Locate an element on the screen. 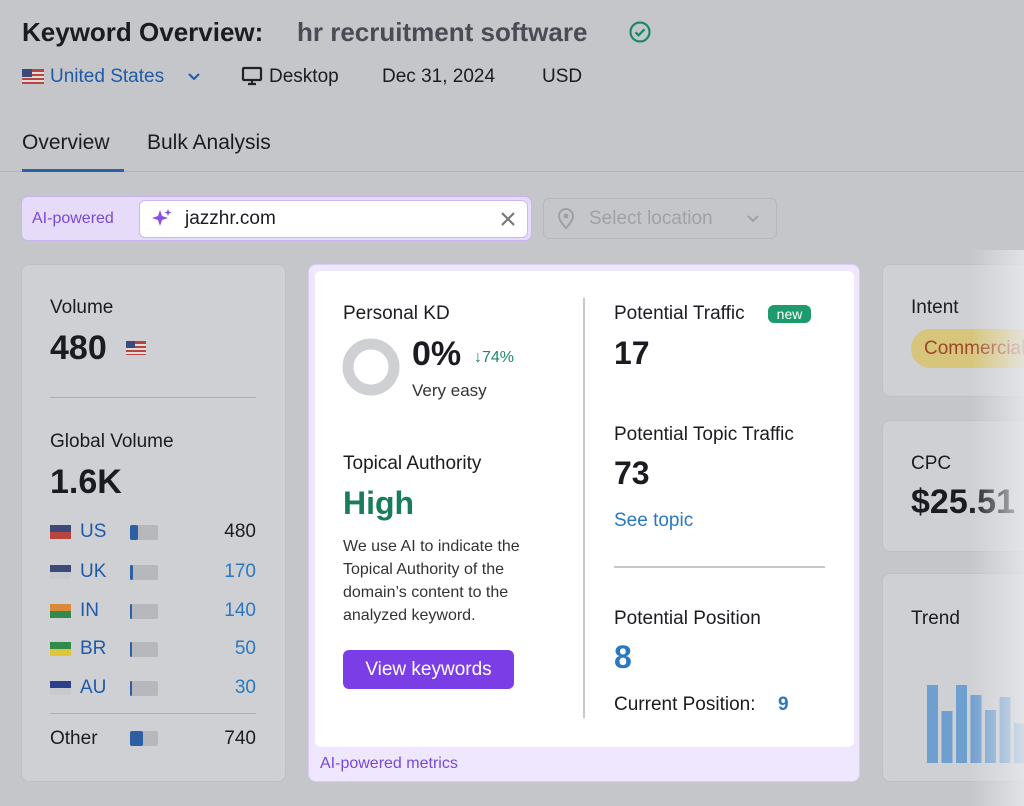 This screenshot has height=806, width=1024. intent-label: Intent is located at coordinates (935, 307).